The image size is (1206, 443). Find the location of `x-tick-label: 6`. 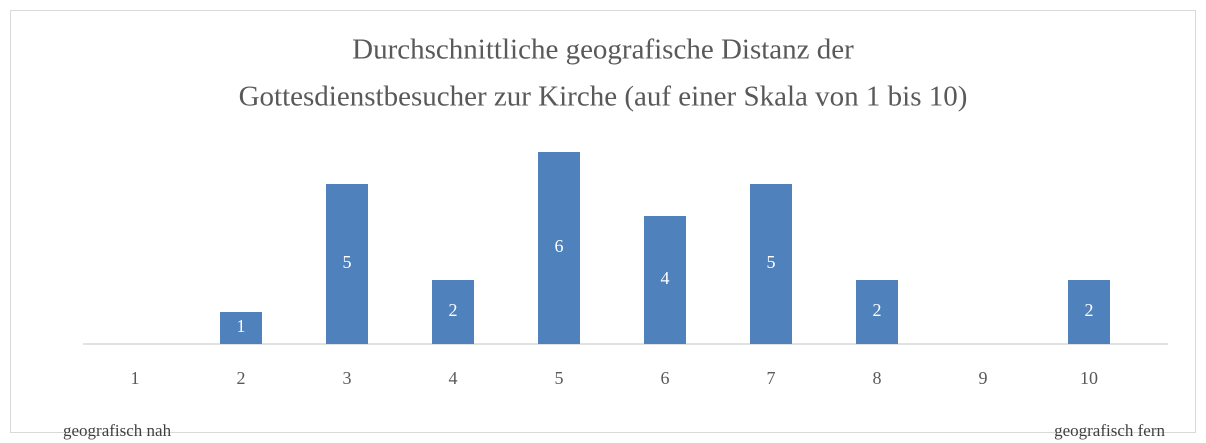

x-tick-label: 6 is located at coordinates (665, 378).